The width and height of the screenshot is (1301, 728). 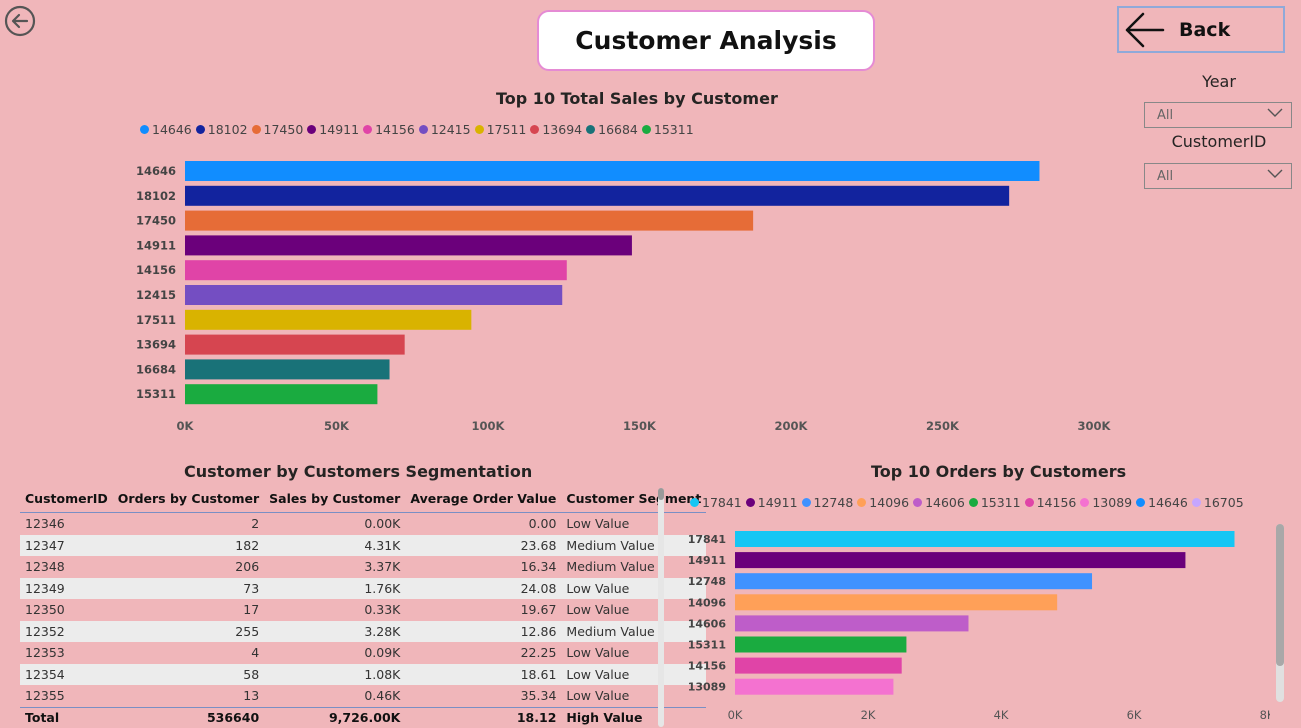 What do you see at coordinates (1217, 502) in the screenshot?
I see `legend-item: 16705` at bounding box center [1217, 502].